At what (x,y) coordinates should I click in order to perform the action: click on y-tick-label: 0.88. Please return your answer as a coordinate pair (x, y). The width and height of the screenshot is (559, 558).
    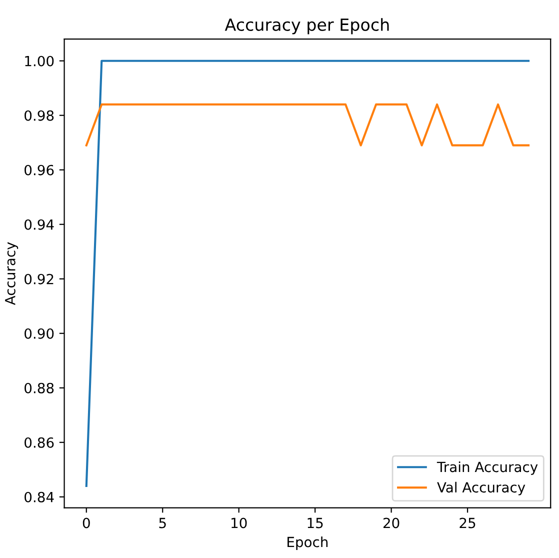
    Looking at the image, I should click on (39, 388).